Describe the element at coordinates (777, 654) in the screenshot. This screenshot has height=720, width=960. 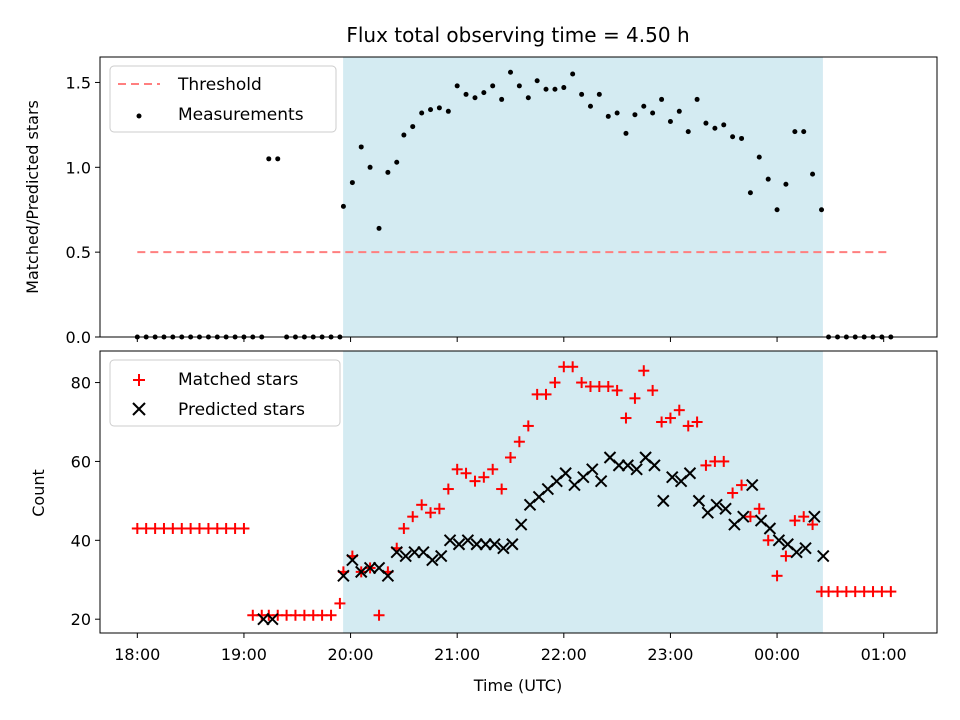
I see `x-tick-label: 00:00` at that location.